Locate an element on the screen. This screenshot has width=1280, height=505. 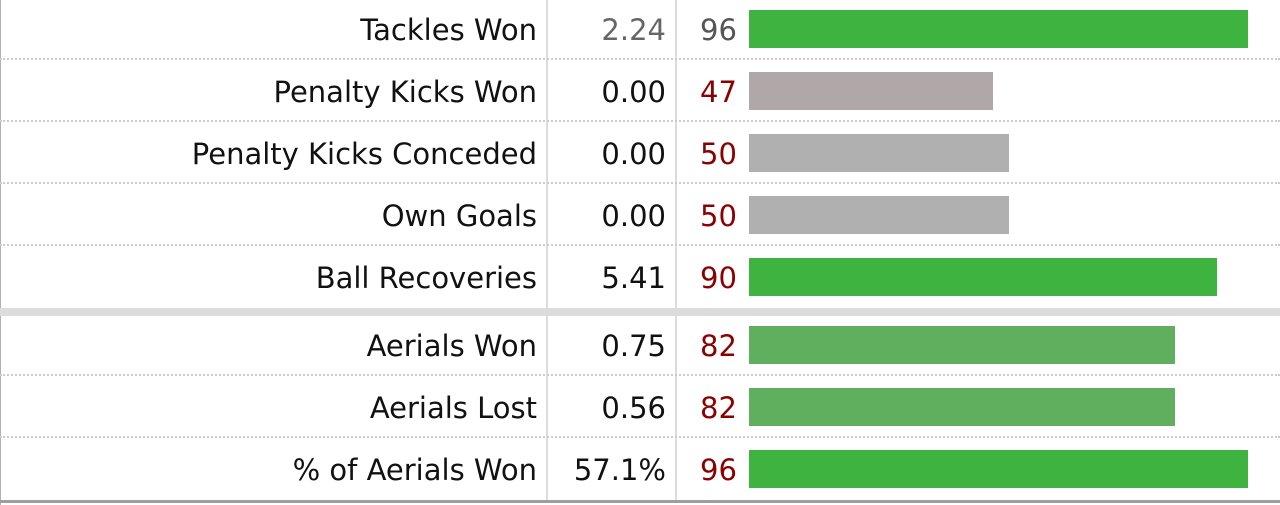
table-row: Penalty Kicks Conceded 0.00 50 is located at coordinates (640, 154).